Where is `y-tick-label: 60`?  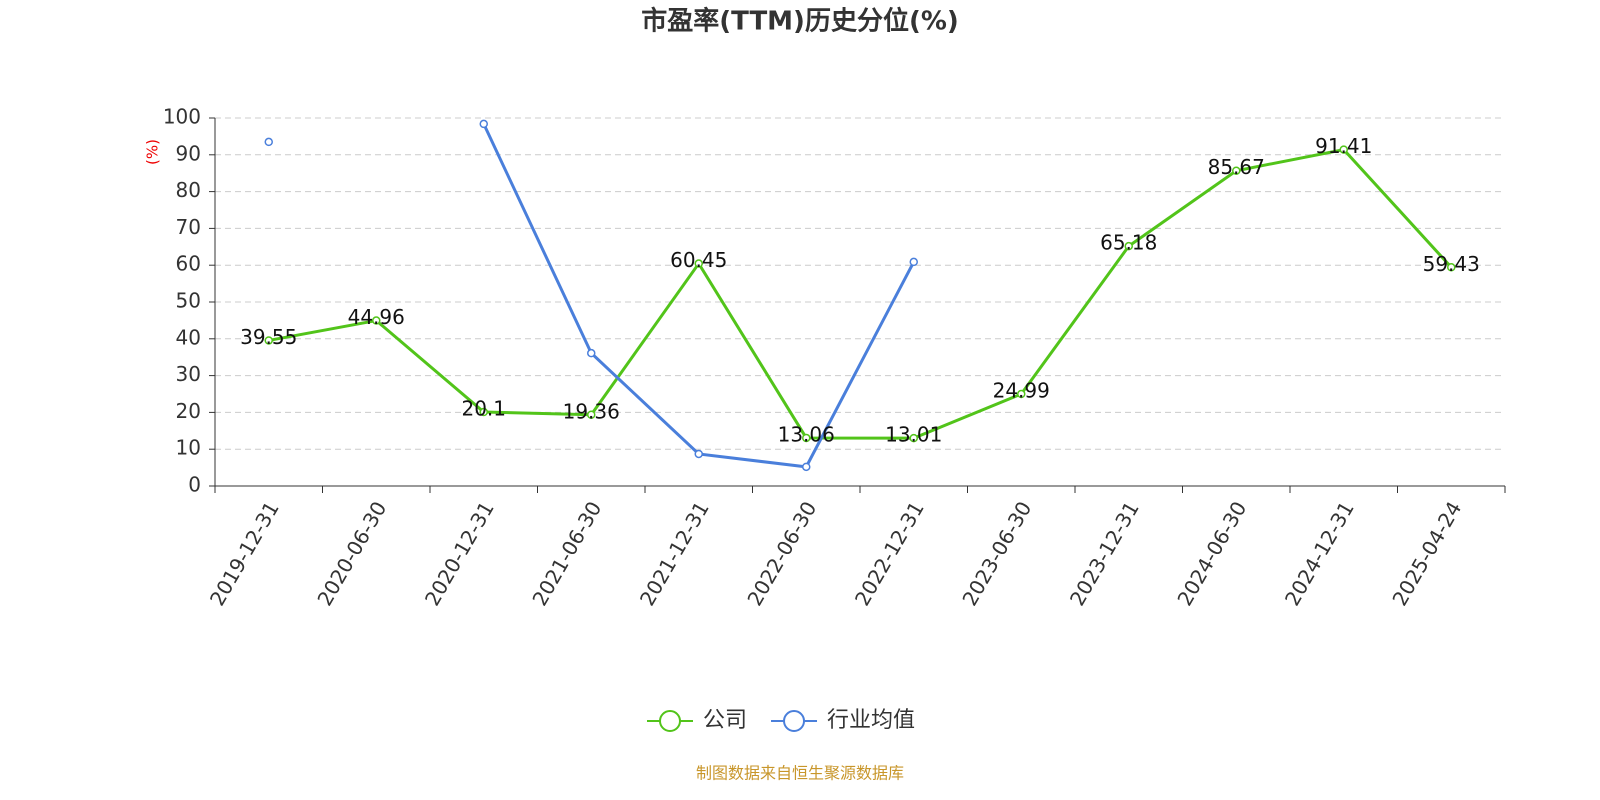 y-tick-label: 60 is located at coordinates (188, 264).